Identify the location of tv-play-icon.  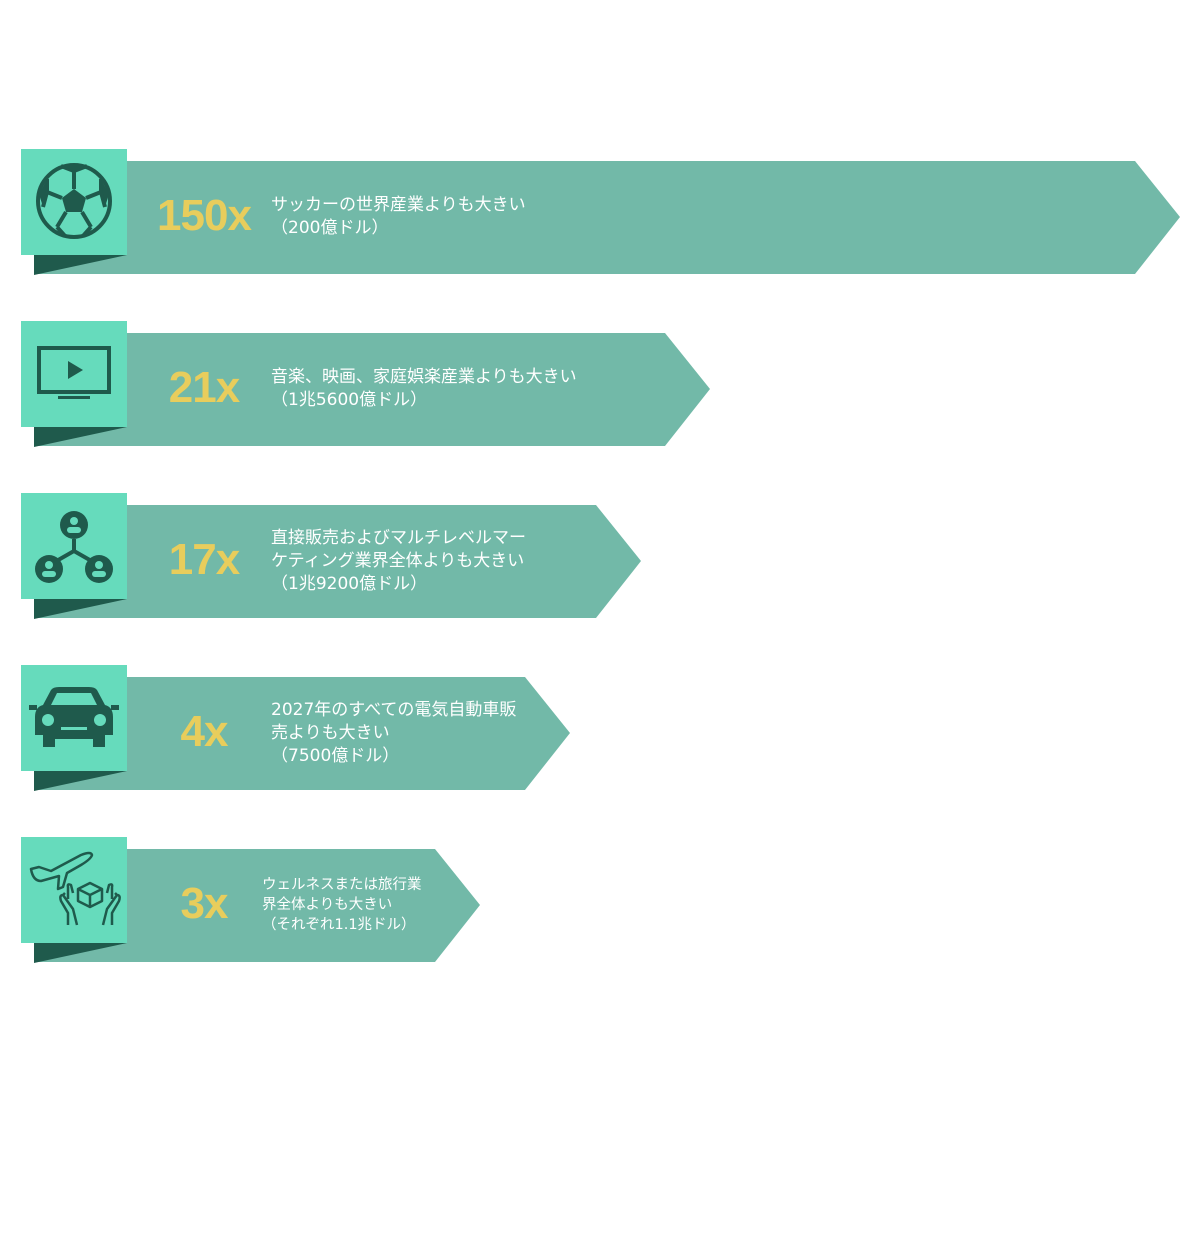
(74, 372).